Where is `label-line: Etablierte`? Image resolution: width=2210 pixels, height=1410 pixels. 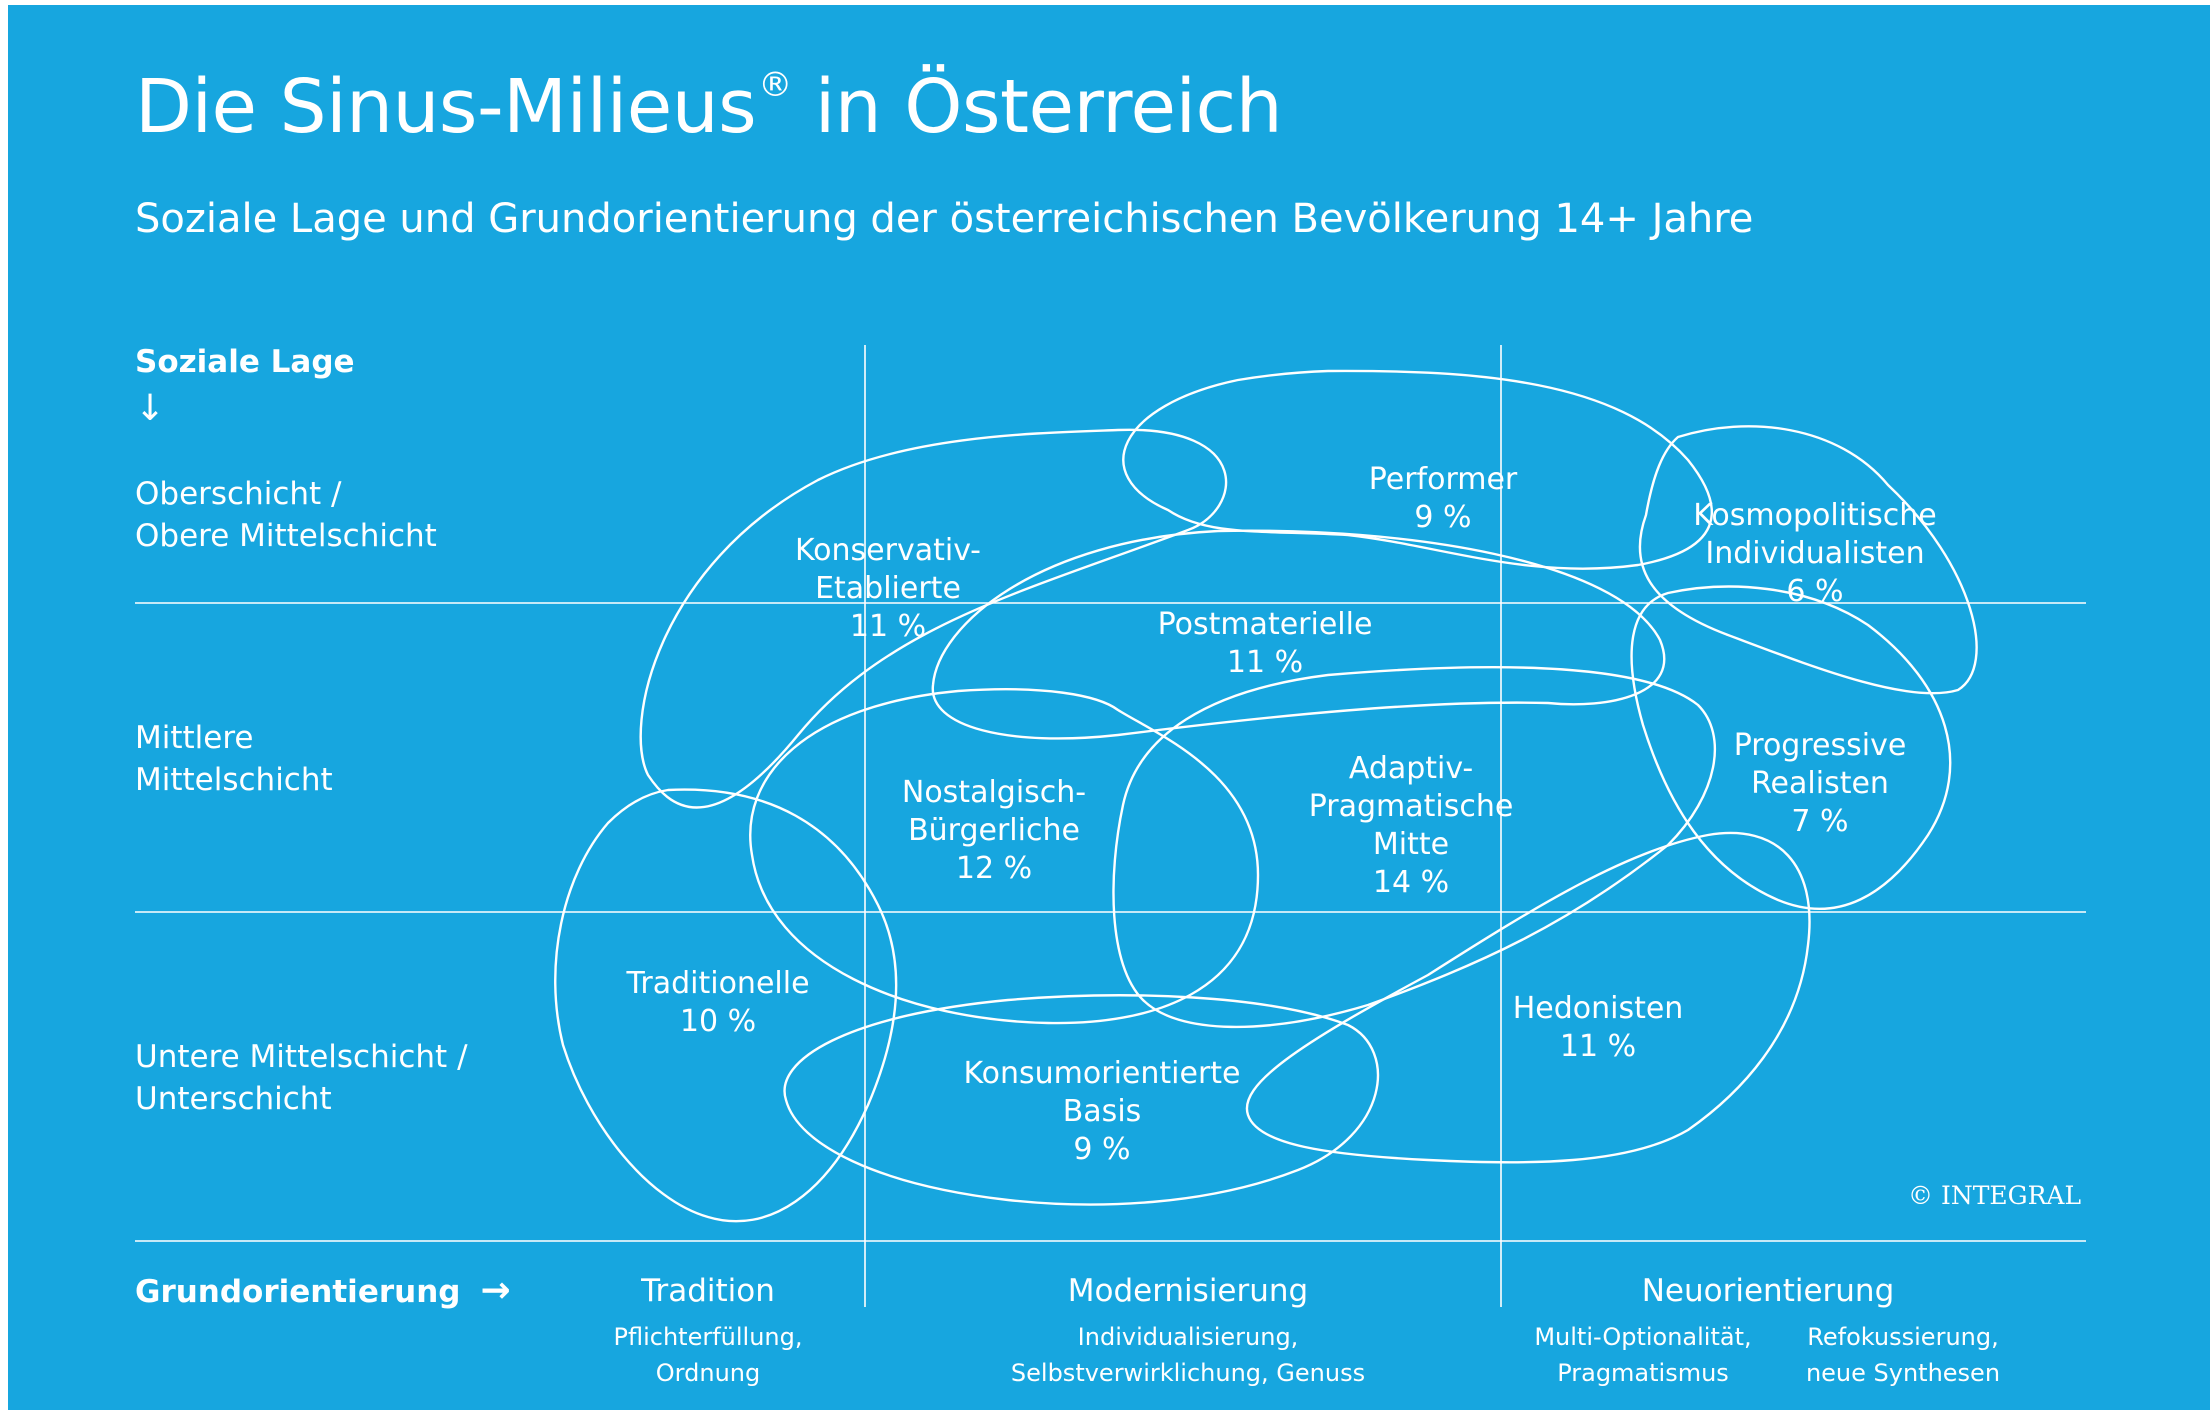 label-line: Etablierte is located at coordinates (888, 588).